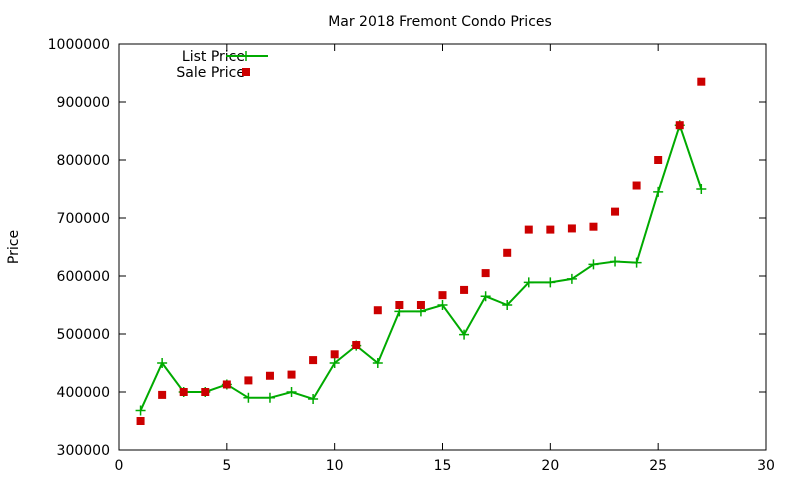 This screenshot has width=800, height=480. Describe the element at coordinates (210, 73) in the screenshot. I see `legend-label: Sale Price` at that location.